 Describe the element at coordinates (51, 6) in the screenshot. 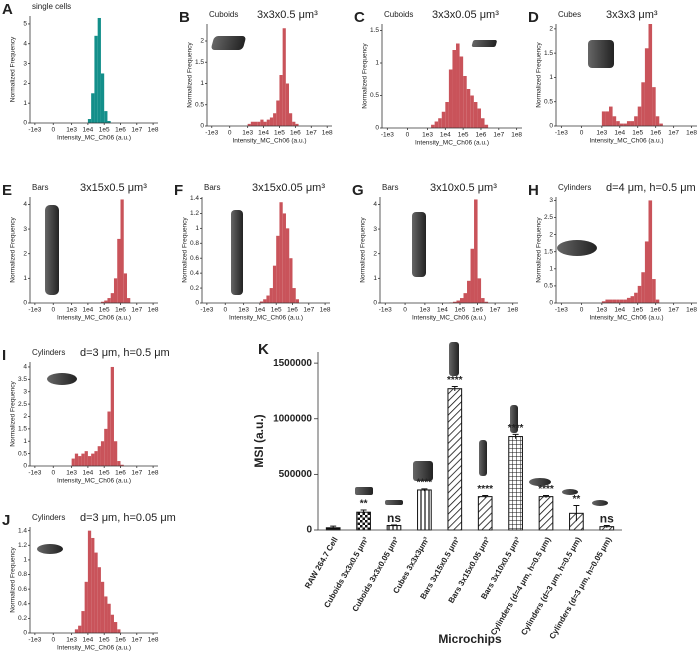

I see `panel-title: single cells` at that location.